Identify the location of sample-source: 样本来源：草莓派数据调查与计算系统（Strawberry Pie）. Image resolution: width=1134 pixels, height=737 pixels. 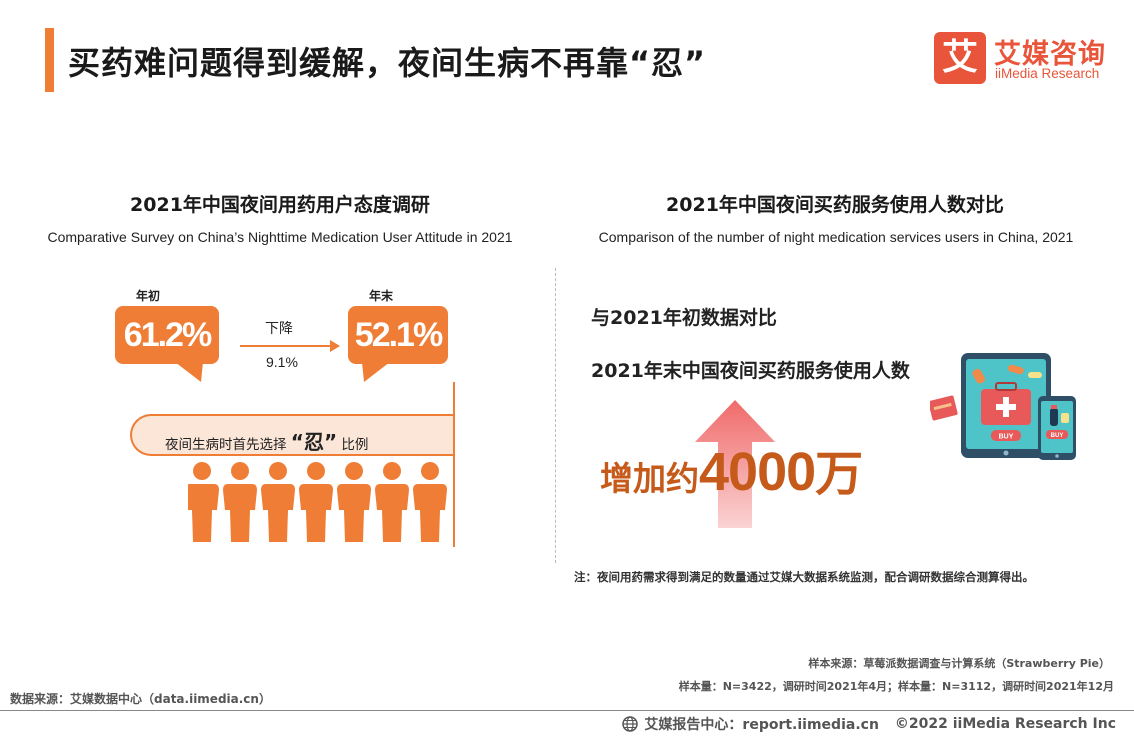
(959, 663).